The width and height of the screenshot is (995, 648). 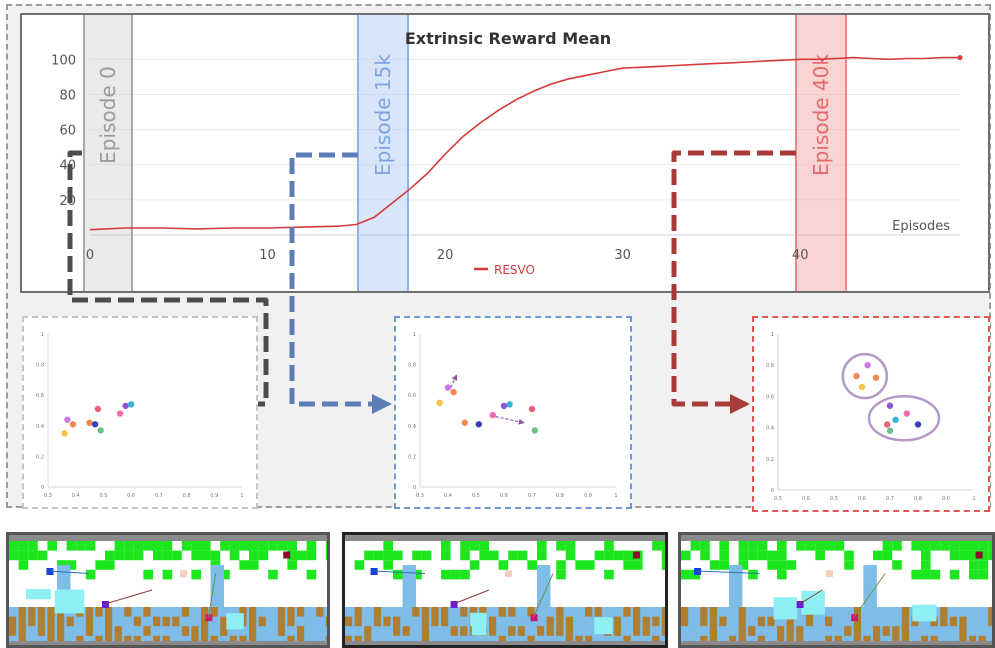 What do you see at coordinates (187, 496) in the screenshot?
I see `x-tick-label: 0.8` at bounding box center [187, 496].